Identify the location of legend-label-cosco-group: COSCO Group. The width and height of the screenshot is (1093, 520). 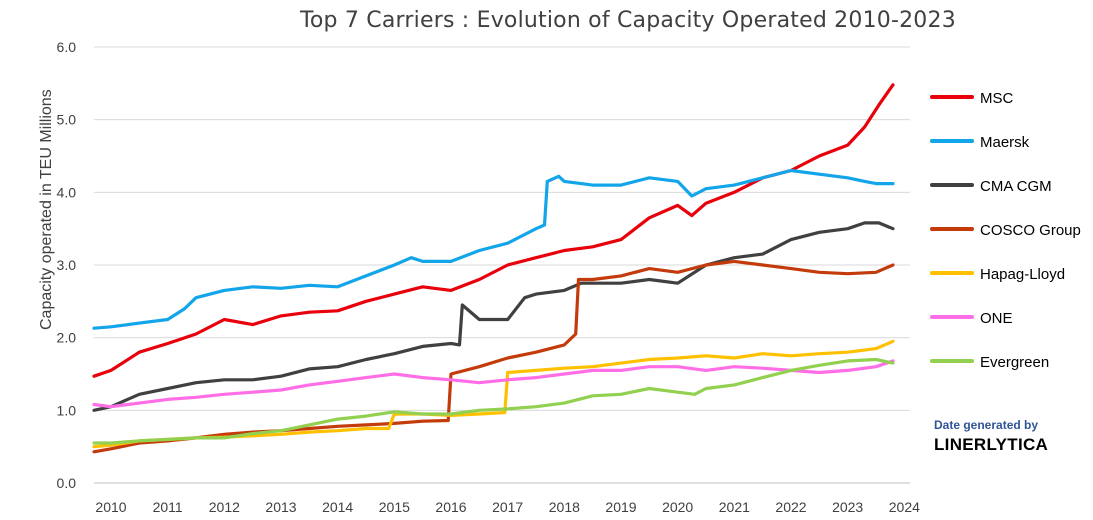
(1030, 230).